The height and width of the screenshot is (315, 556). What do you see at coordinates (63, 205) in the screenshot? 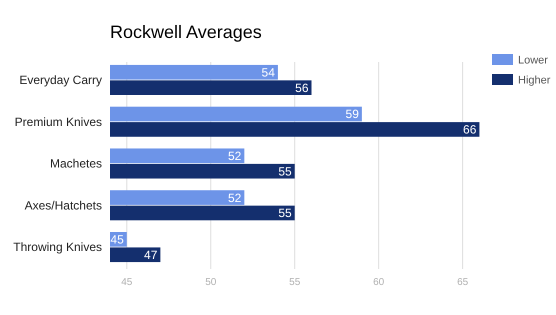
I see `y-tick-label: Axes/Hatchets` at bounding box center [63, 205].